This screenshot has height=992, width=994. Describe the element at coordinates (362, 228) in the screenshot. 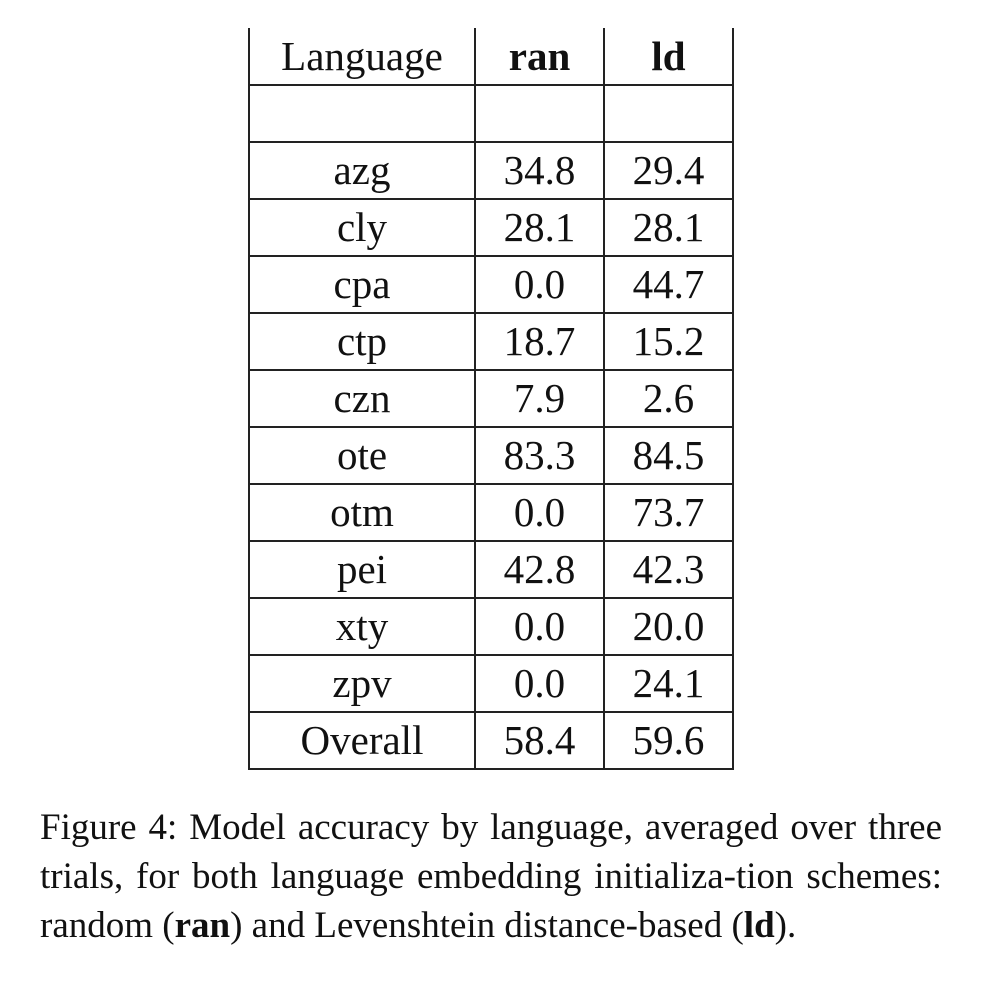

I see `cell-language: cly` at that location.